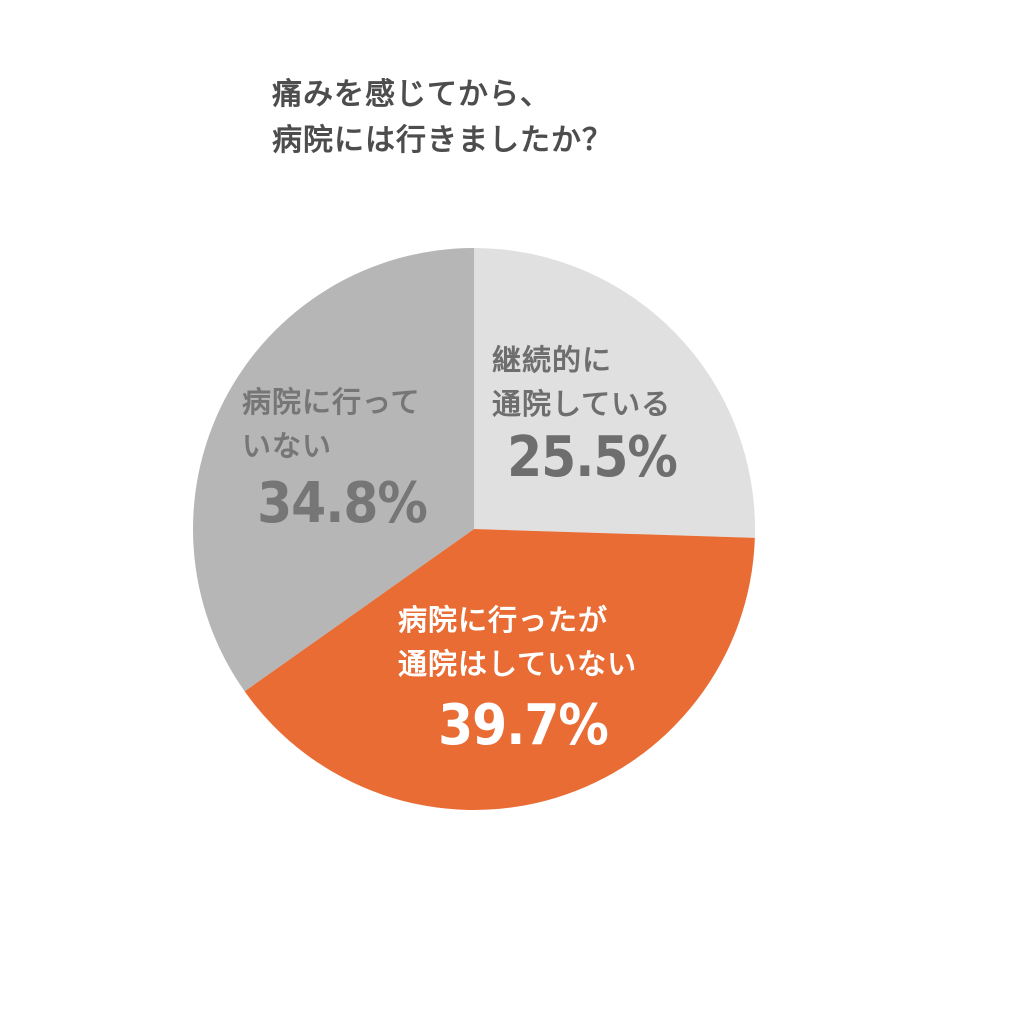 The image size is (1024, 1024). I want to click on slice-label-not-gone-line2: いない, so click(287, 446).